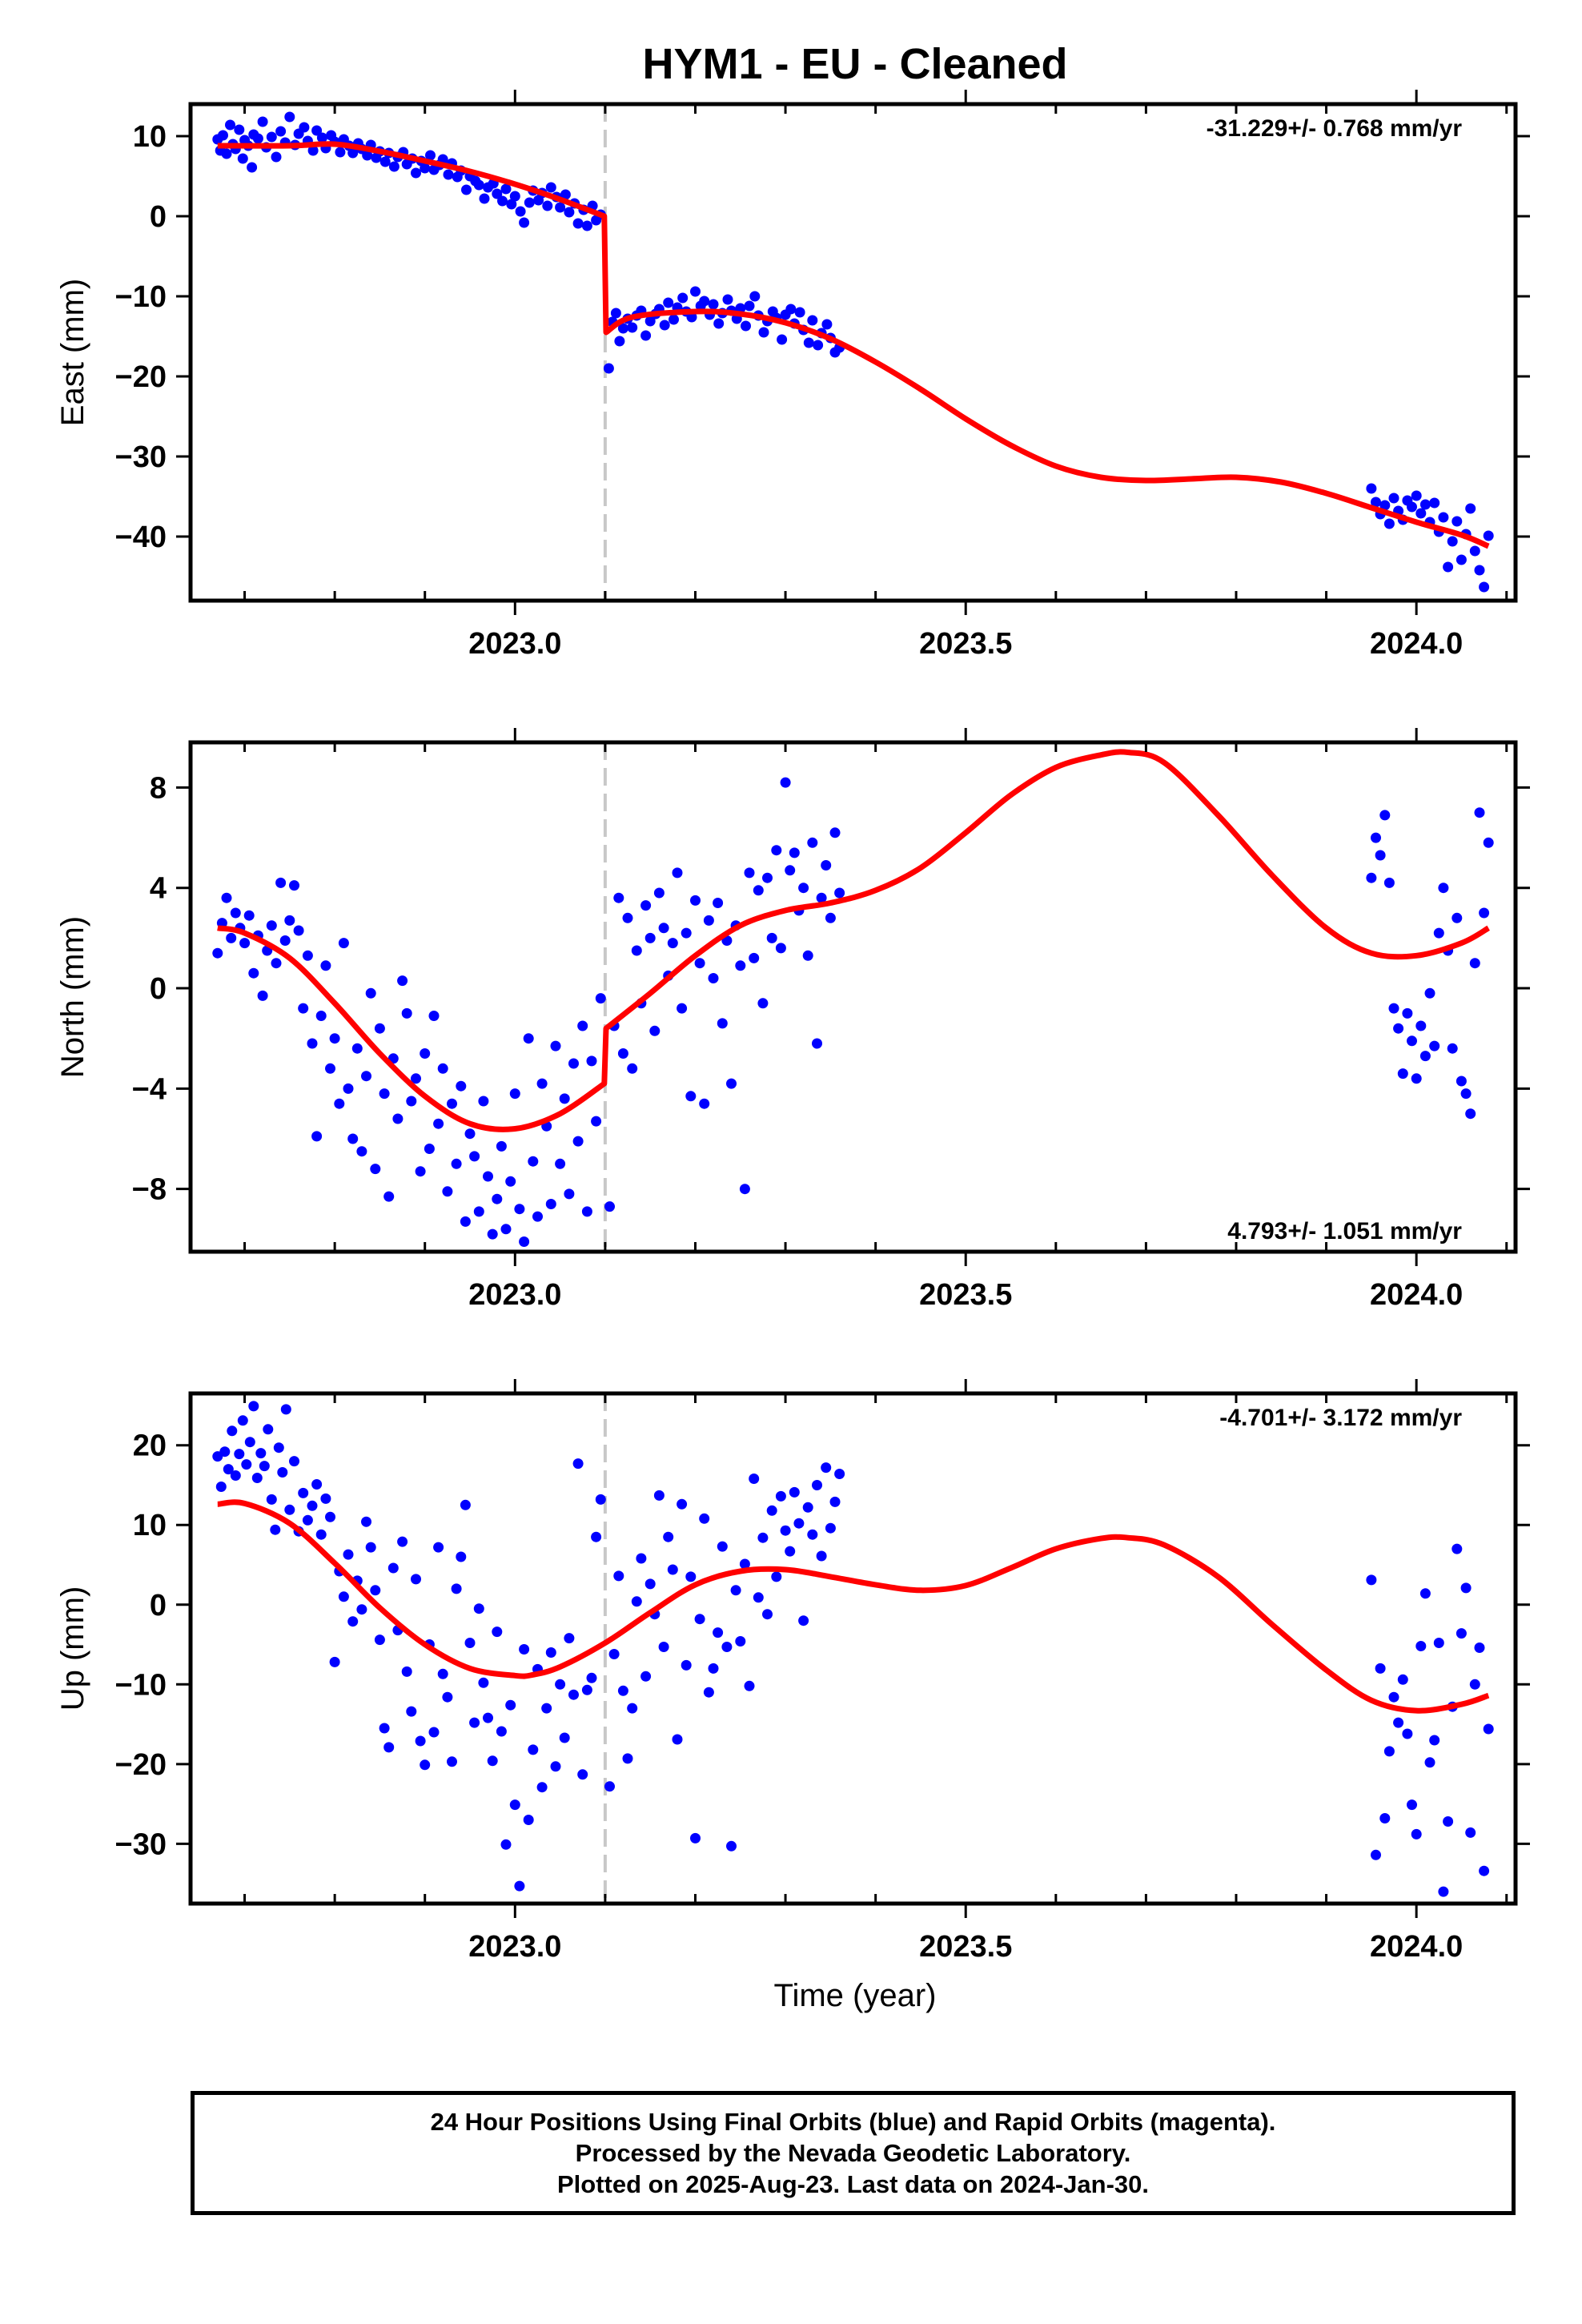 The height and width of the screenshot is (2324, 1582). What do you see at coordinates (158, 889) in the screenshot?
I see `y-tick-label: 4` at bounding box center [158, 889].